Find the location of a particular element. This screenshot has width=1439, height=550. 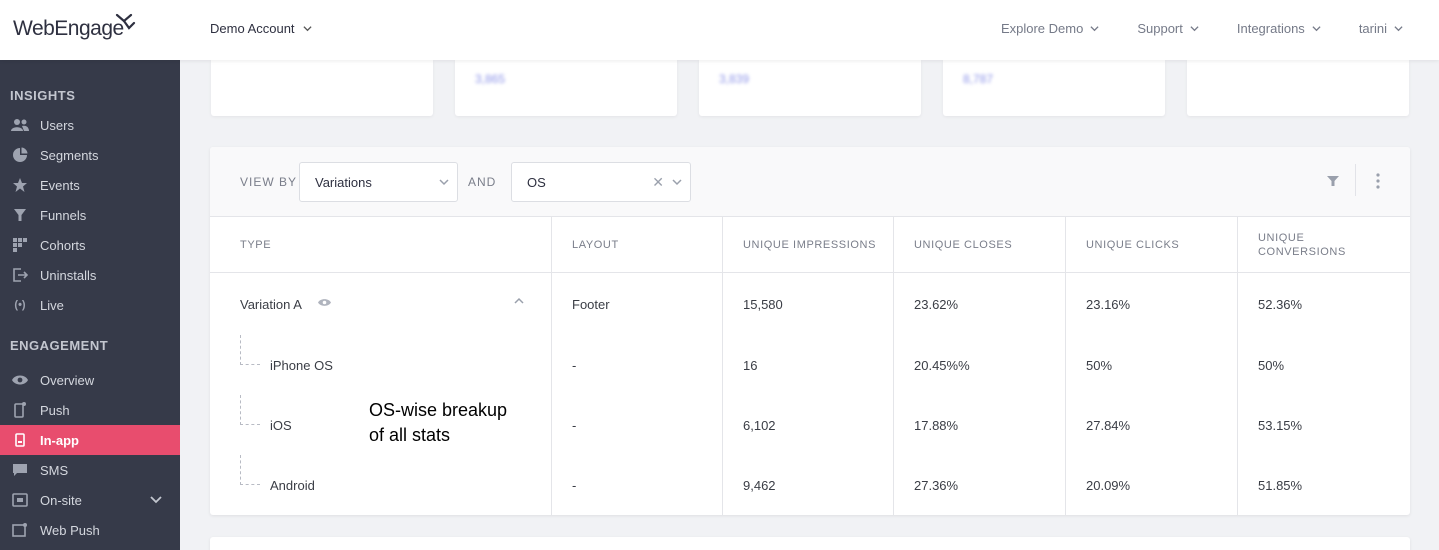

filter-bar: VIEW BY Variations AND OS ✕ is located at coordinates (810, 182).